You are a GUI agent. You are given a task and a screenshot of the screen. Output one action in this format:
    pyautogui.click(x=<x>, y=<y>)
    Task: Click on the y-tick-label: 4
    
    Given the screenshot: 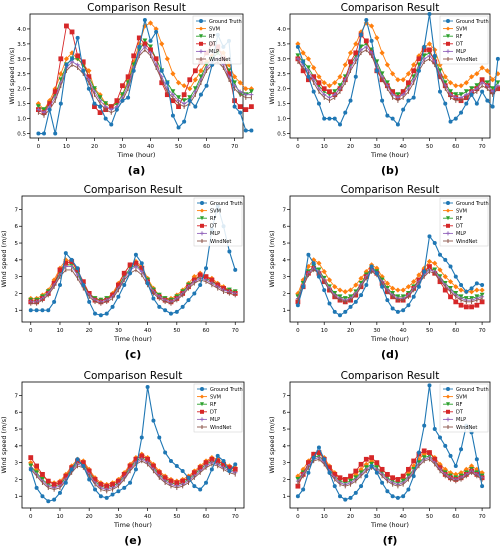 What is the action you would take?
    pyautogui.click(x=17, y=261)
    